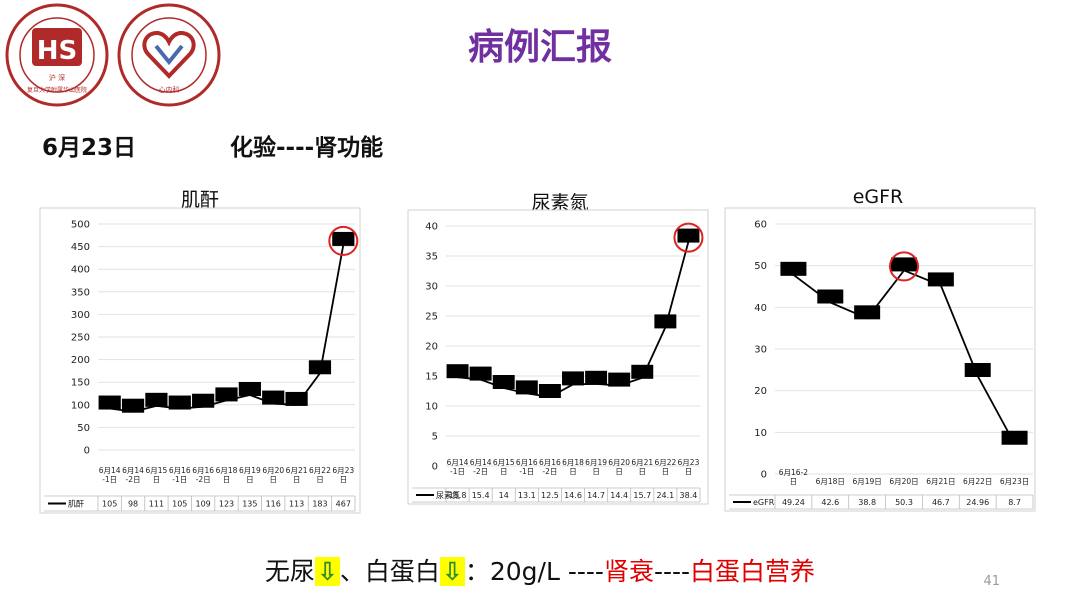  Describe the element at coordinates (830, 502) in the screenshot. I see `table-value: 42.6` at that location.